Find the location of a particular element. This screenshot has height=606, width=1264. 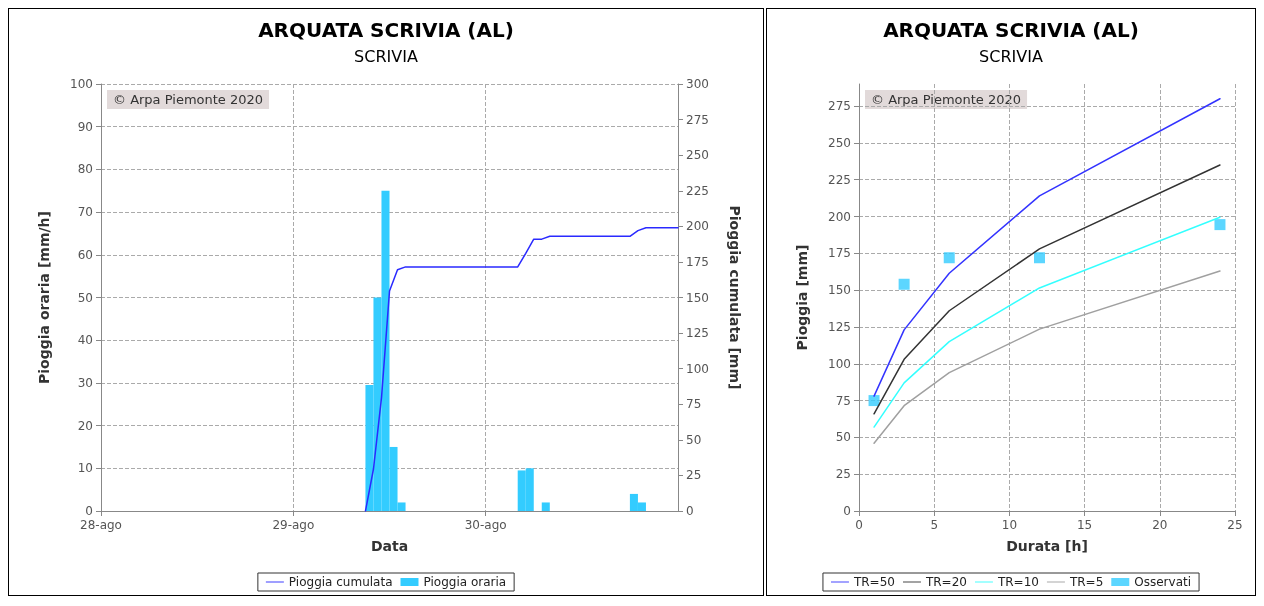

y-tick-label: 25 is located at coordinates (843, 474).